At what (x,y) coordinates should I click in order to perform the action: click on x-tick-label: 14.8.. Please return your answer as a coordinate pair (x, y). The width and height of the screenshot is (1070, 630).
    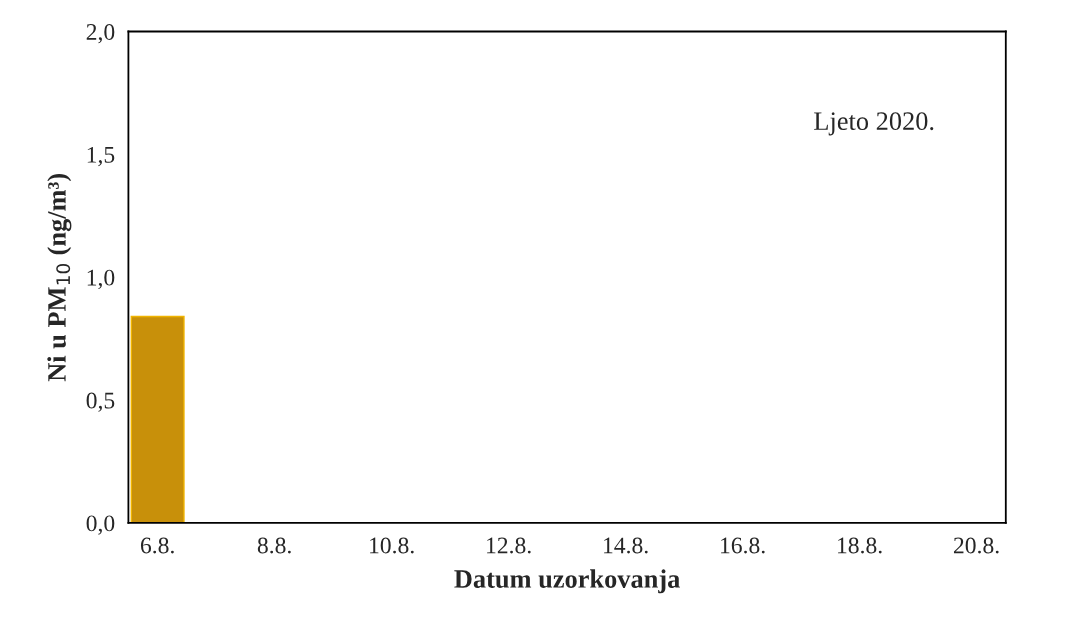
    Looking at the image, I should click on (626, 545).